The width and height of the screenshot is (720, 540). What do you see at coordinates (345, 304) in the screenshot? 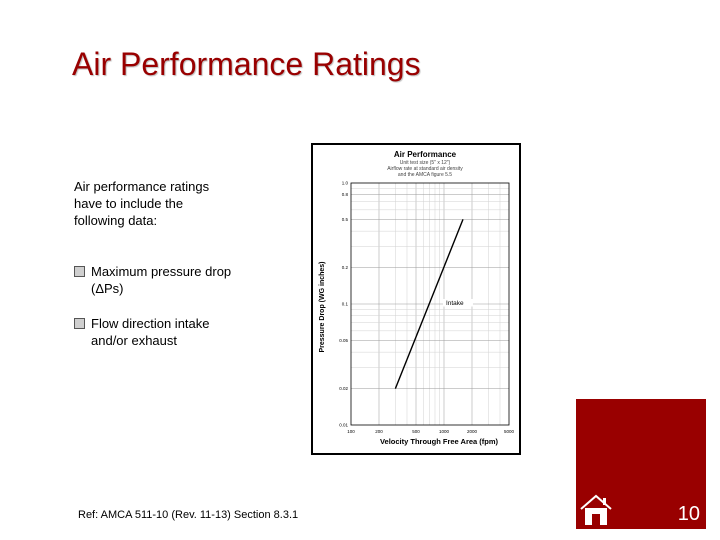
I see `y-tick-label: 0.1` at bounding box center [345, 304].